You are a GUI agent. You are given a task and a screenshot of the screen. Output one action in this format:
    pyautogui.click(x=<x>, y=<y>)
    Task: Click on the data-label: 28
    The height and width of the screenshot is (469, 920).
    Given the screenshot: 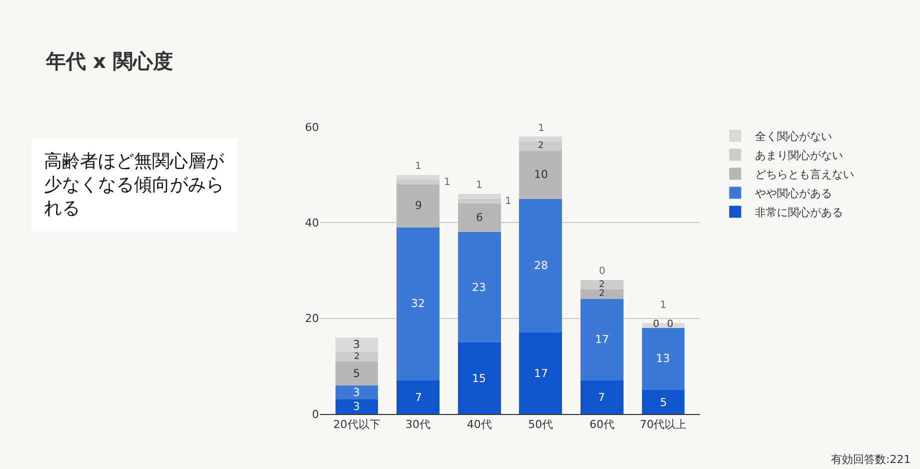 What is the action you would take?
    pyautogui.click(x=541, y=265)
    